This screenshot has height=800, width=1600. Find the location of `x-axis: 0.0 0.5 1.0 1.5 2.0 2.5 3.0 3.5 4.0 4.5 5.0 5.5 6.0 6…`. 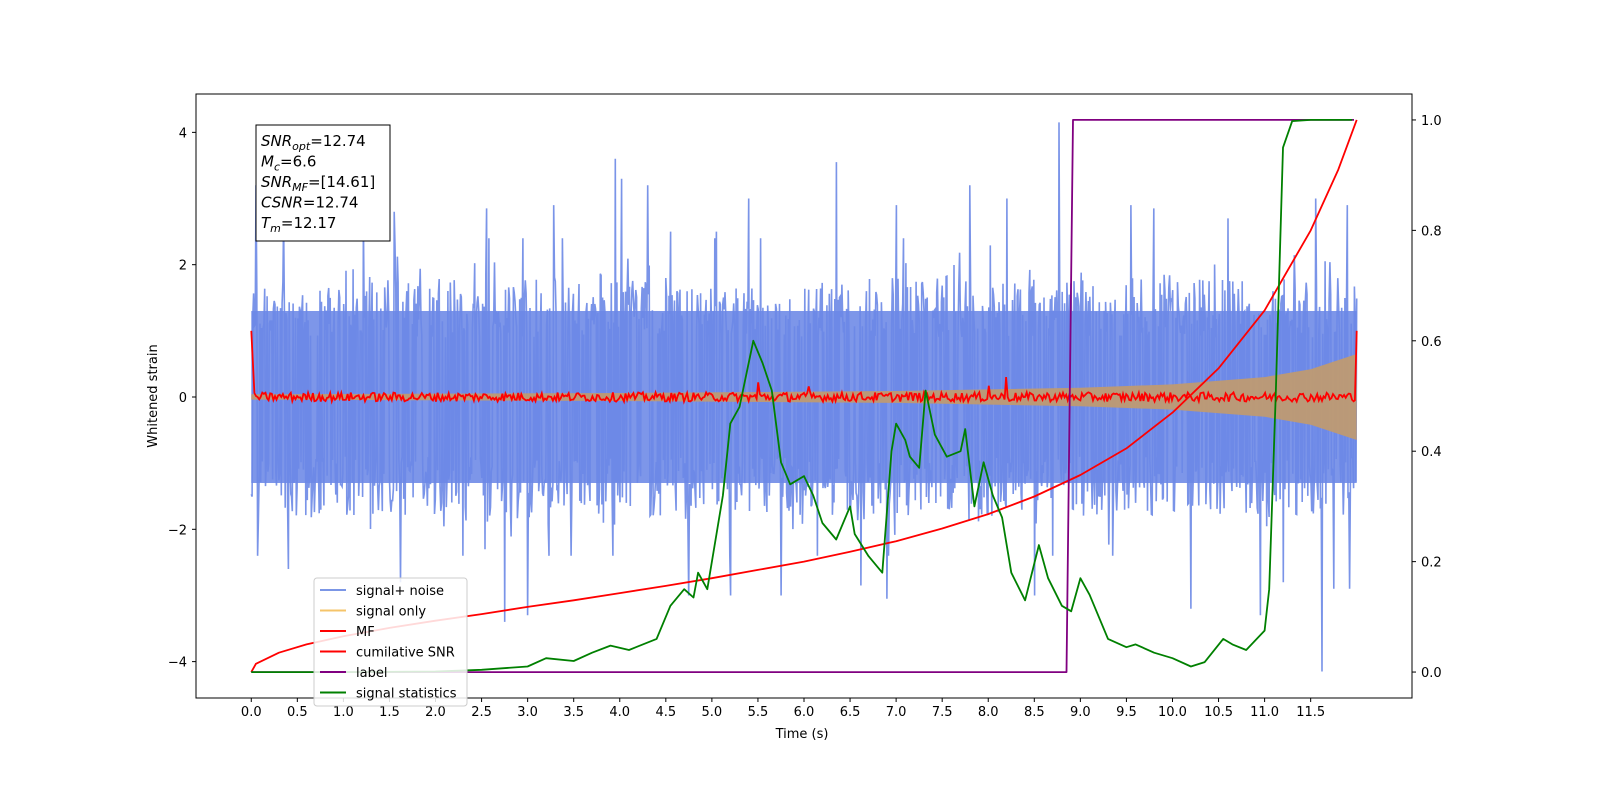

x-axis: 0.0 0.5 1.0 1.5 2.0 2.5 3.0 3.5 4.0 4.5 5.0 5.5 6.0 6… is located at coordinates (783, 709).